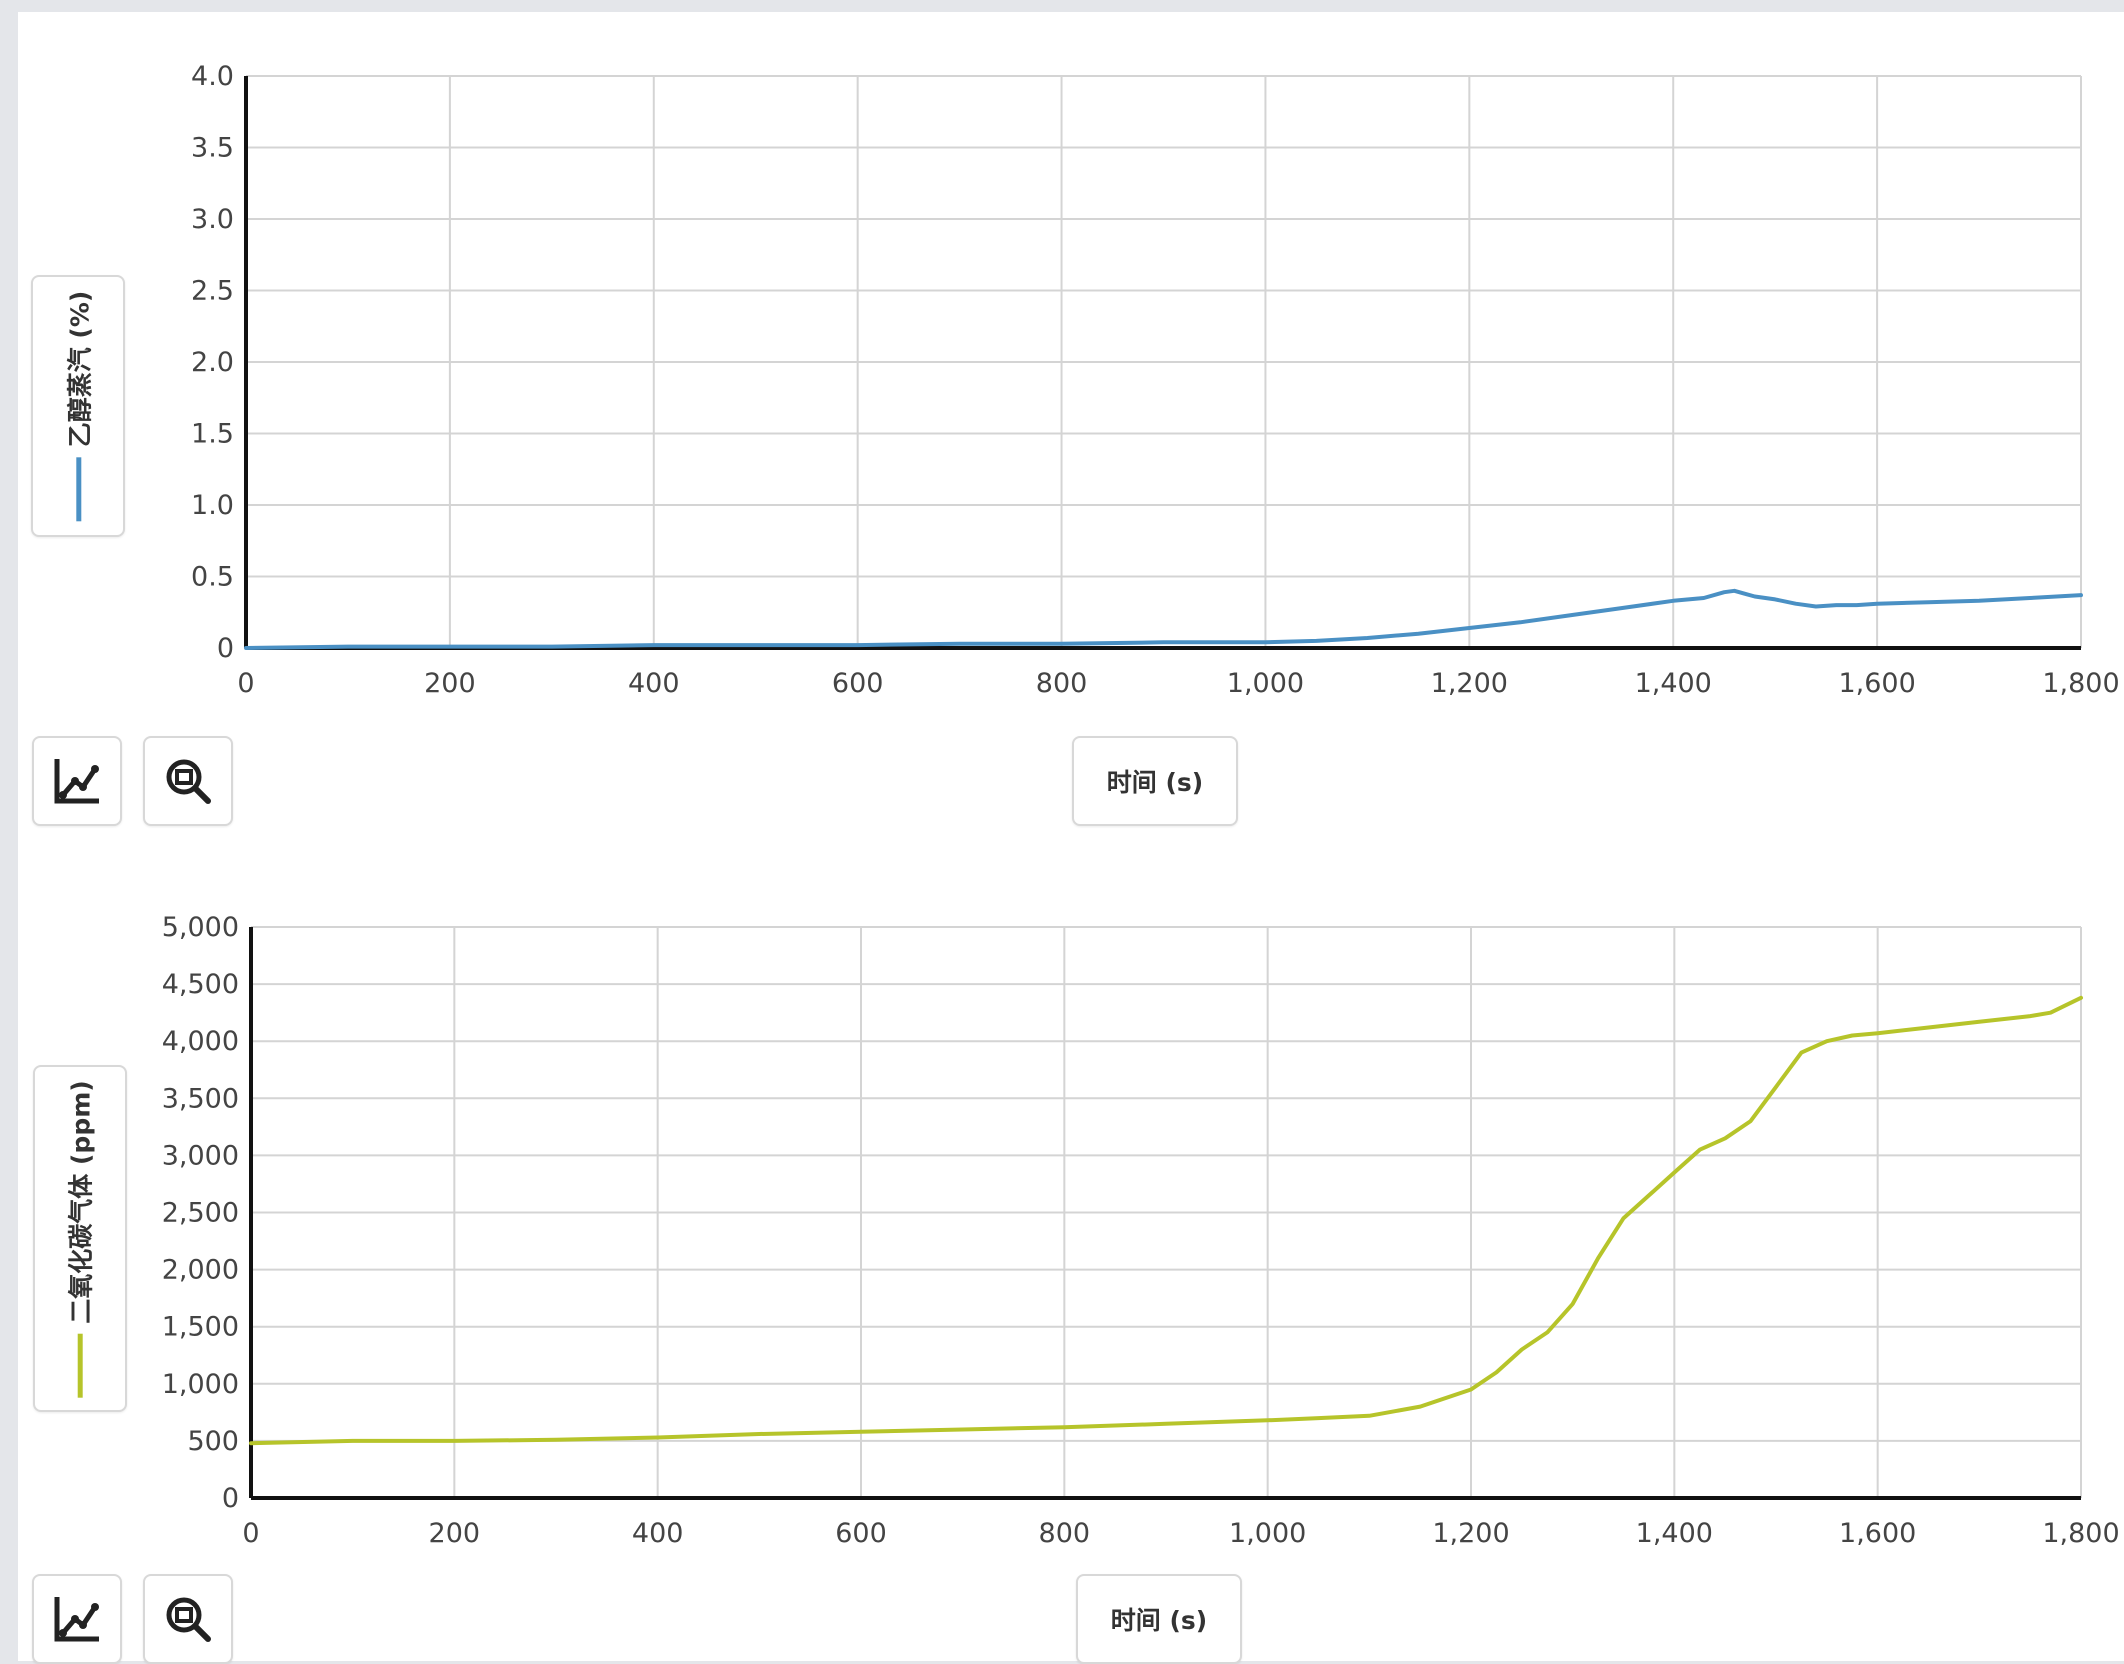 This screenshot has height=1664, width=2124. What do you see at coordinates (81, 1201) in the screenshot?
I see `co2-axis-label: 二氧化碳气体 (ppm)` at bounding box center [81, 1201].